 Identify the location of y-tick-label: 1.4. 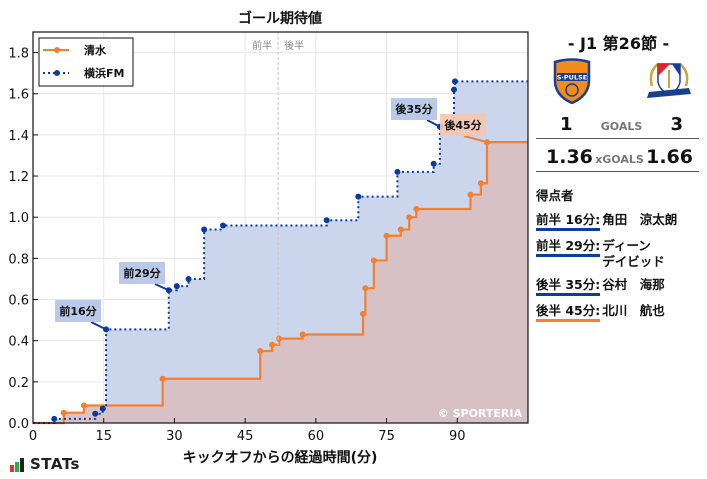
(18, 136).